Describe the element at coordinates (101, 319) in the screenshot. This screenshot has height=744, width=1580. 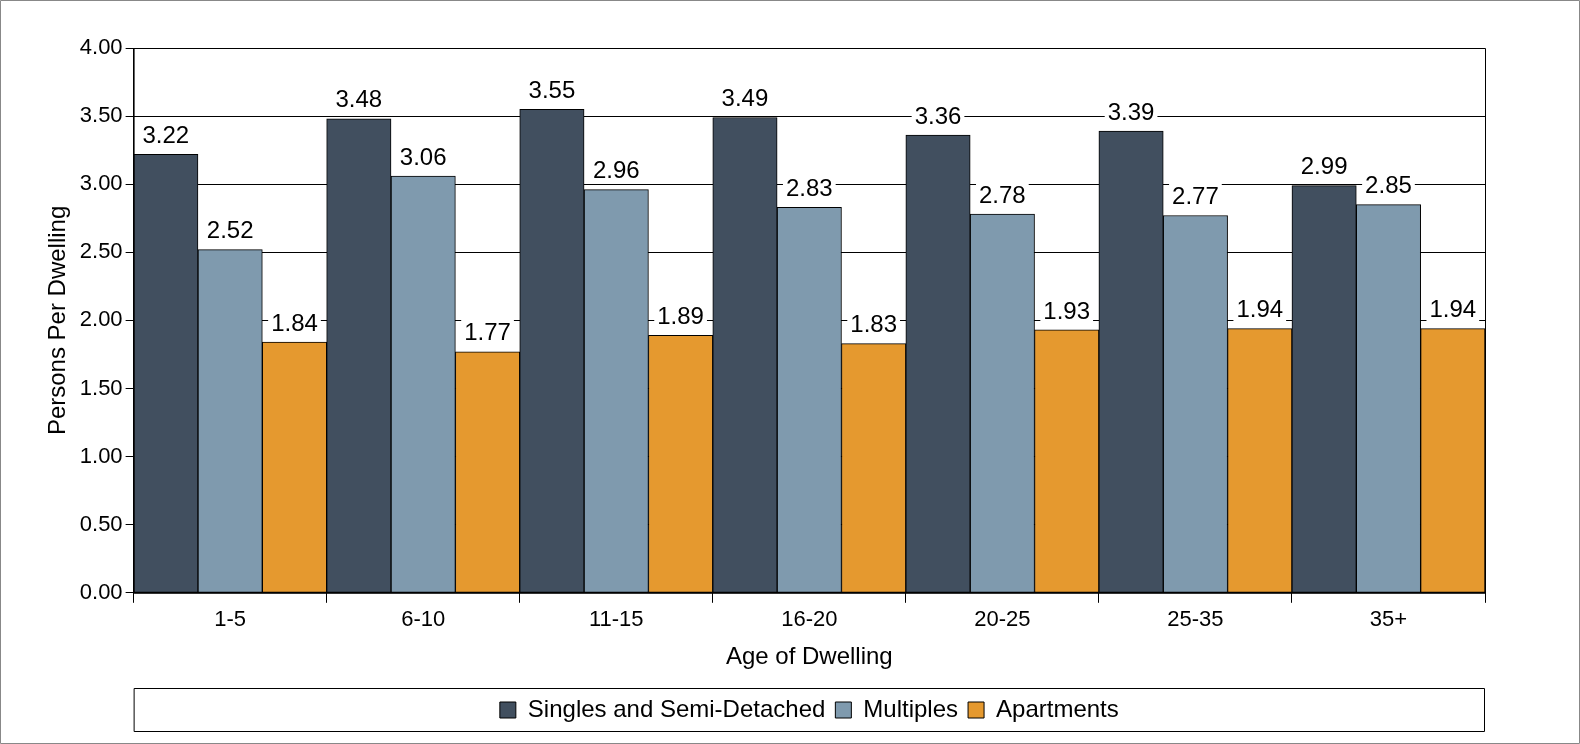
I see `y-tick-label: 2.00` at that location.